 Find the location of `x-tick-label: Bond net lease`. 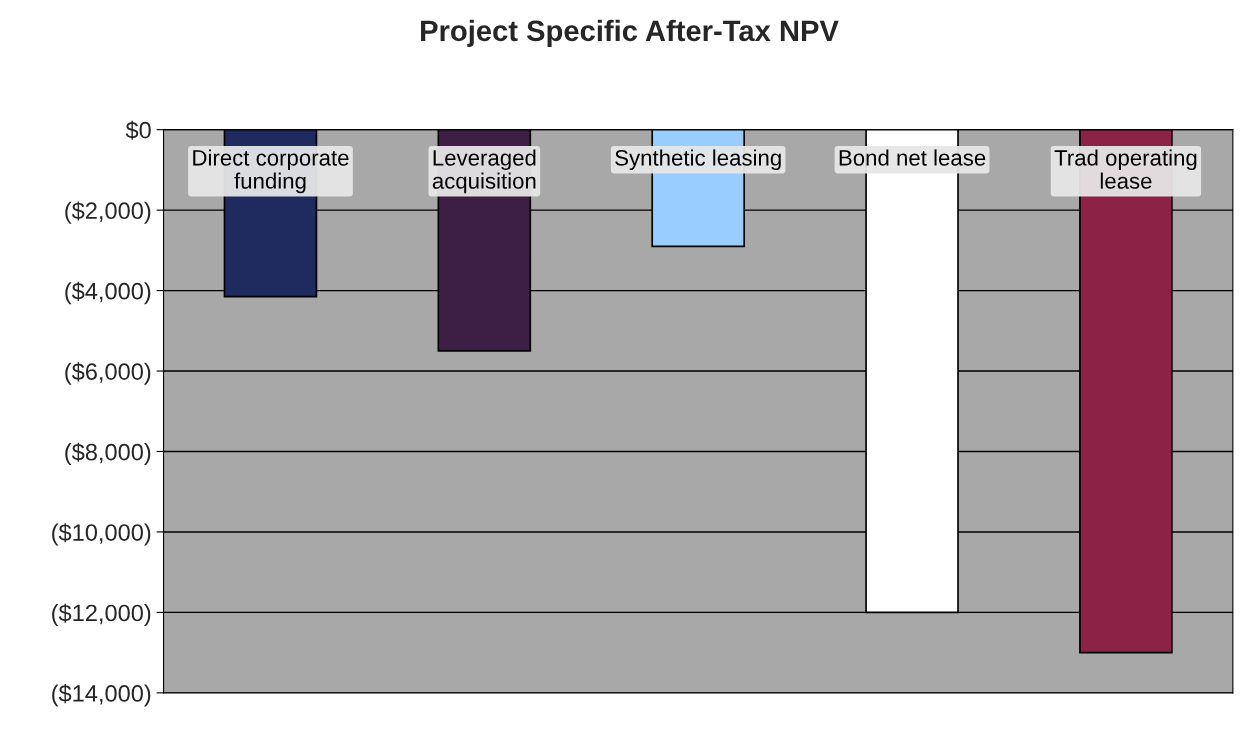

x-tick-label: Bond net lease is located at coordinates (912, 157).